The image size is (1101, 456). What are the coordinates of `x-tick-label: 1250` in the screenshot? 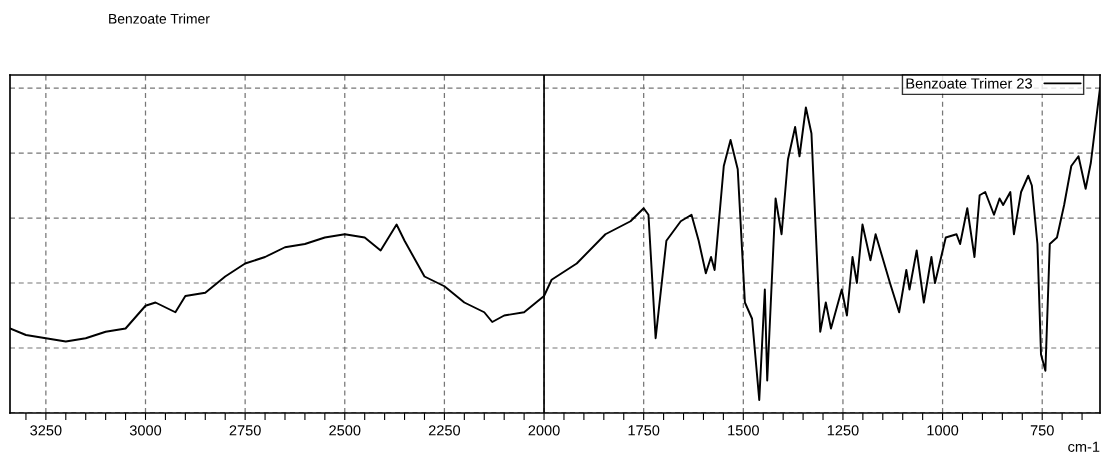 It's located at (843, 430).